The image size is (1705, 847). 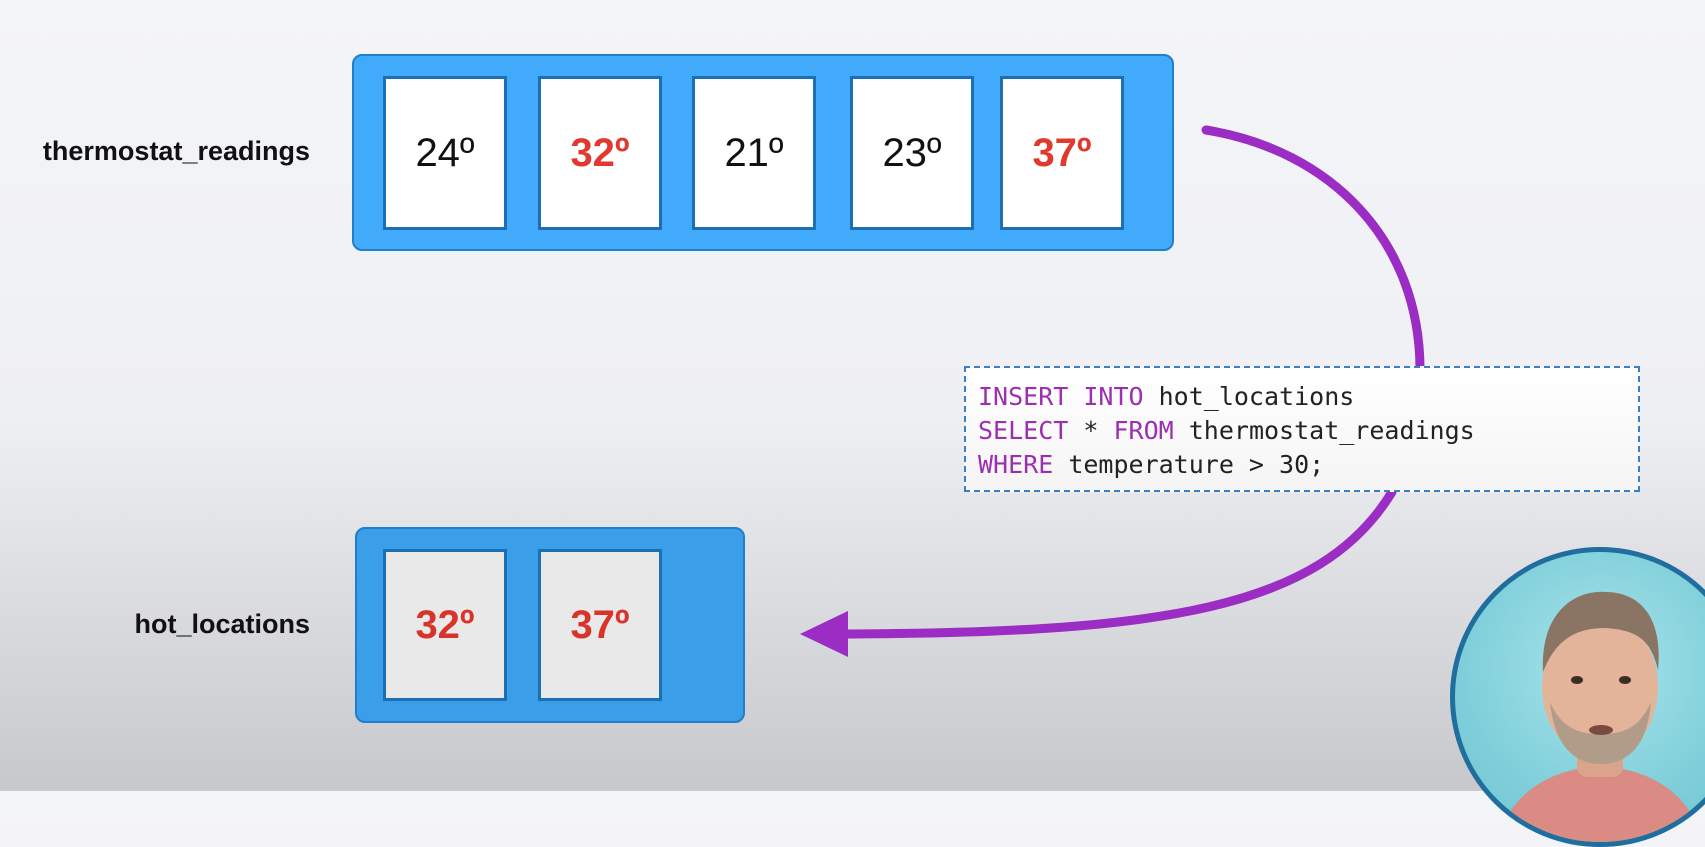 What do you see at coordinates (600, 625) in the screenshot?
I see `hot-locations-cell-2: 37º` at bounding box center [600, 625].